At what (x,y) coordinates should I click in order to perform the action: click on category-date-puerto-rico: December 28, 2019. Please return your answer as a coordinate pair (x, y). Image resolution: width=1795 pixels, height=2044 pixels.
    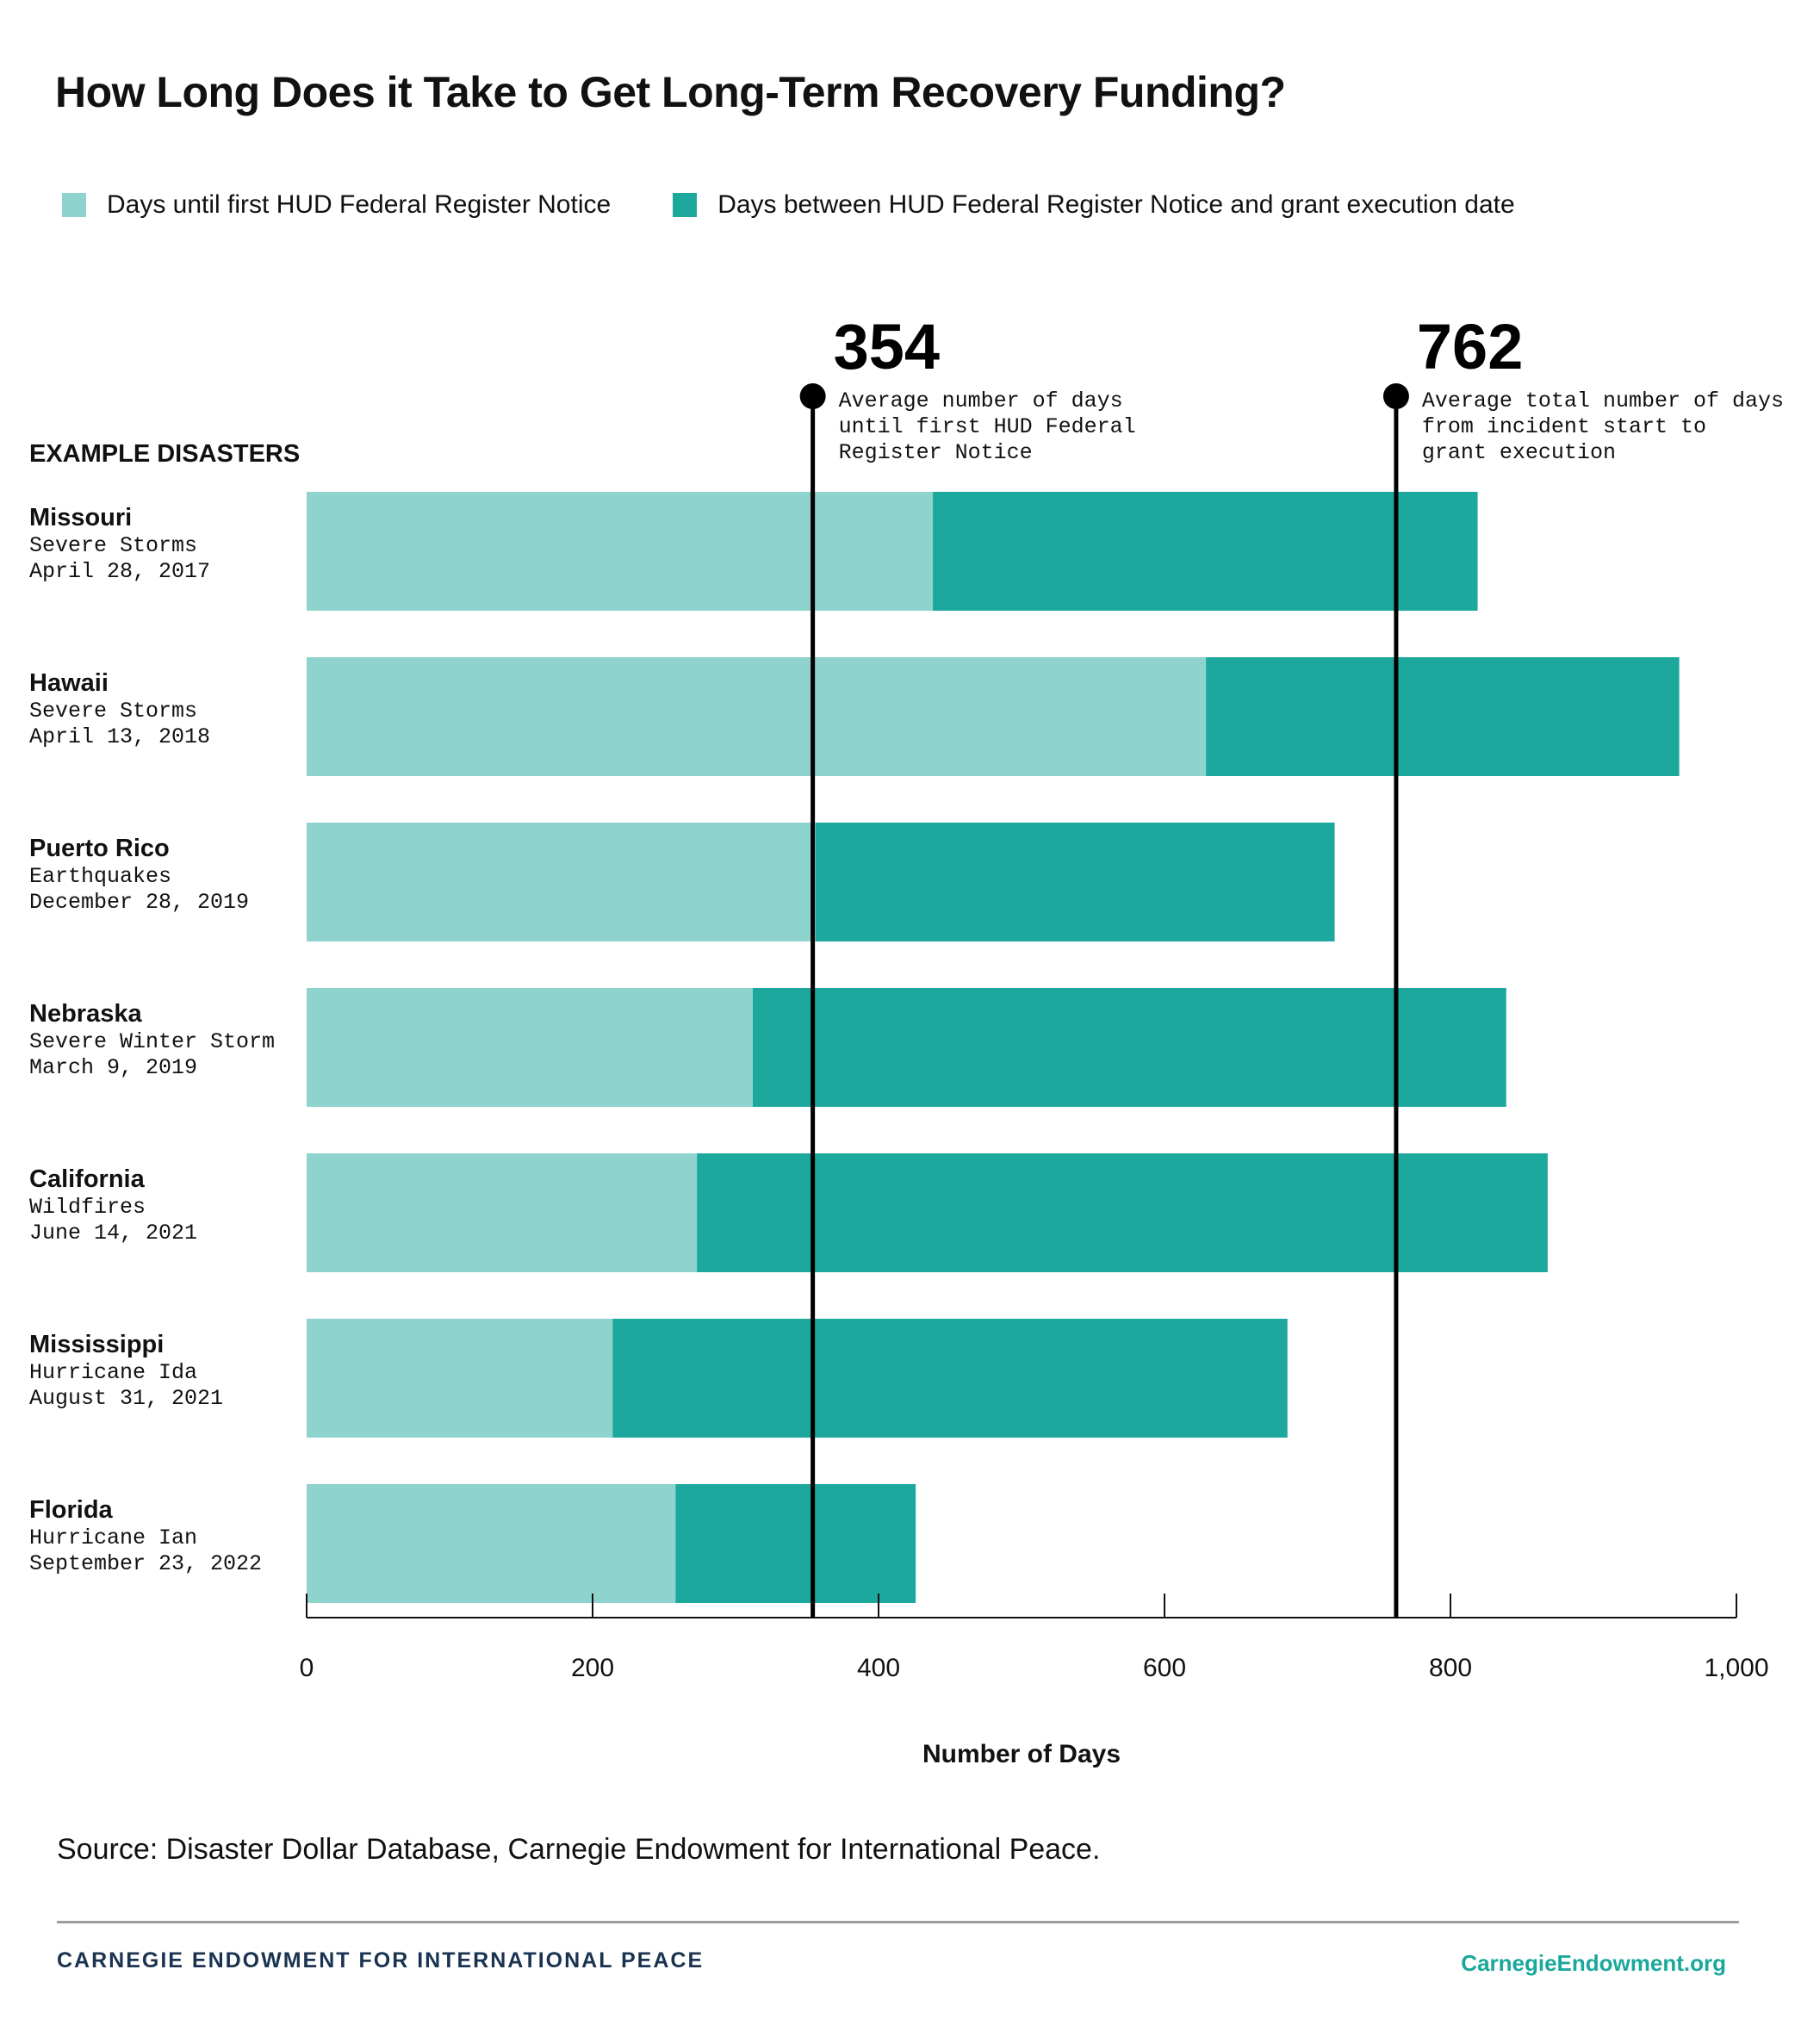
    Looking at the image, I should click on (139, 902).